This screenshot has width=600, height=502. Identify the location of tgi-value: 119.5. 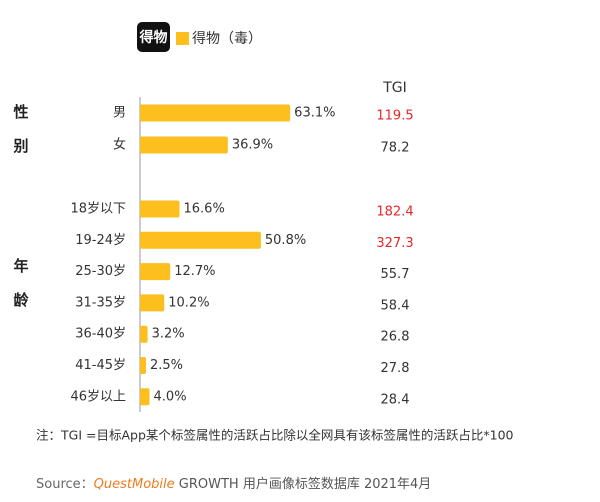
(394, 116).